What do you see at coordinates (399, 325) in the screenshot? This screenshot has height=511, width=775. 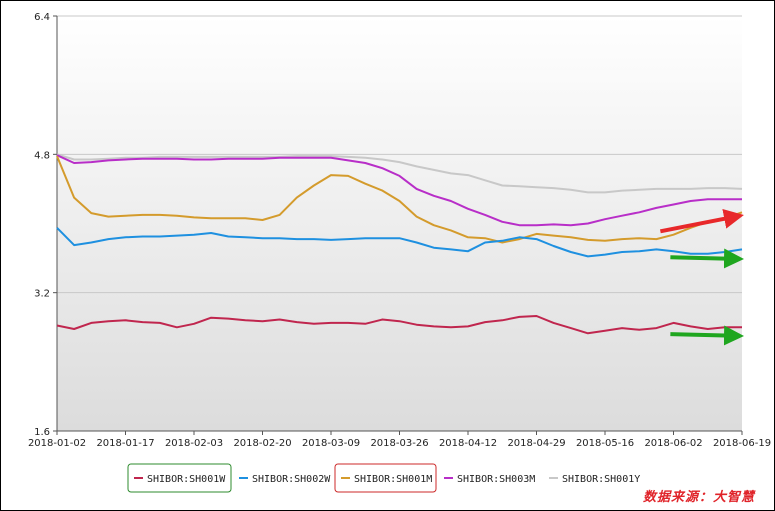 I see `series-line-sh001w` at bounding box center [399, 325].